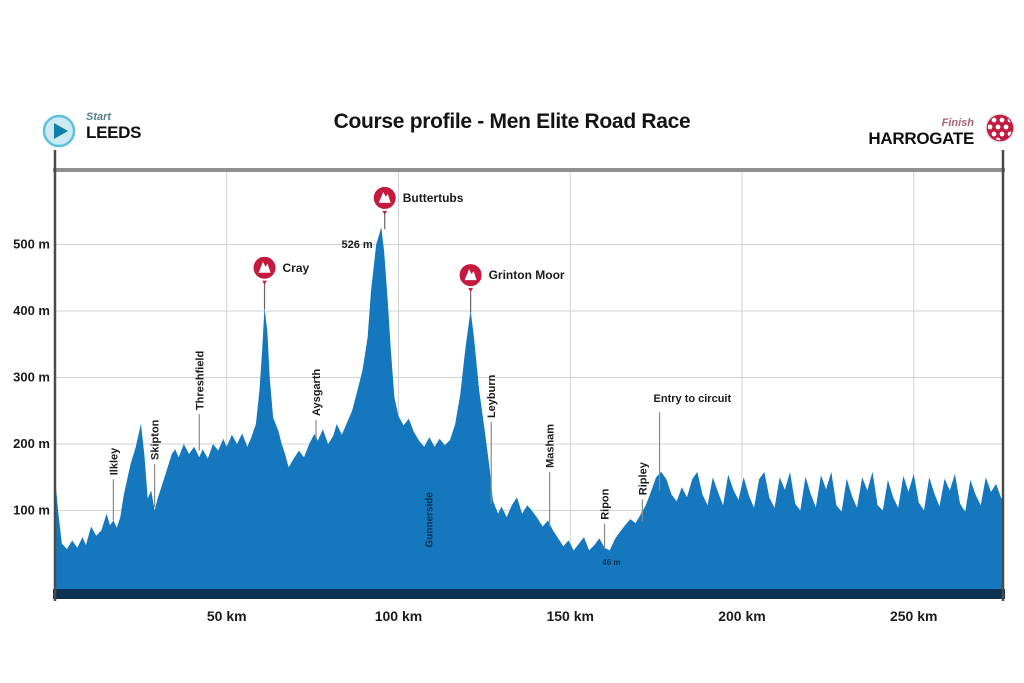 Image resolution: width=1024 pixels, height=683 pixels. I want to click on town-name: Aysgarth, so click(317, 393).